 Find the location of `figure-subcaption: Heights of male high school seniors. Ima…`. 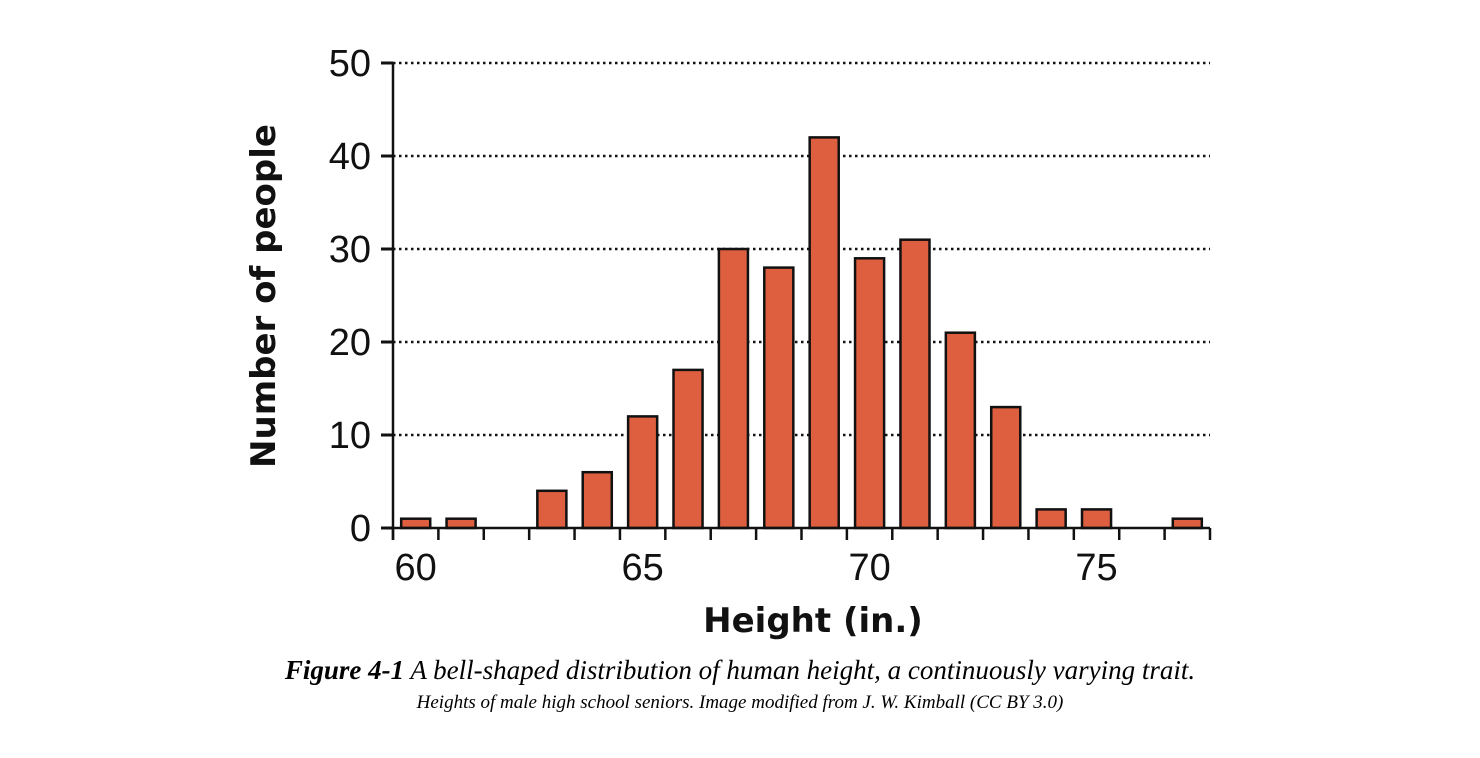

figure-subcaption: Heights of male high school seniors. Ima… is located at coordinates (740, 702).